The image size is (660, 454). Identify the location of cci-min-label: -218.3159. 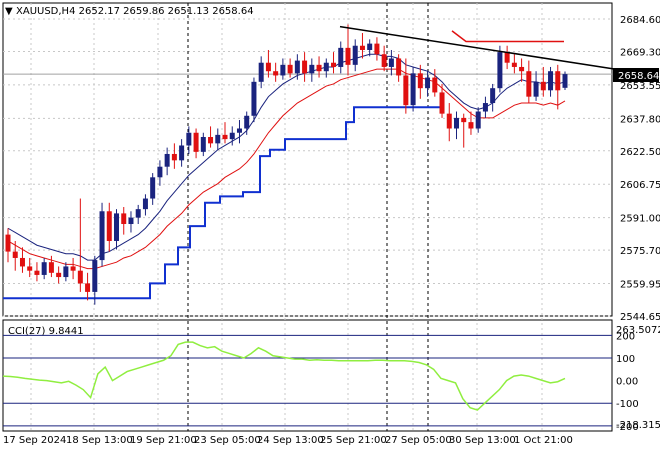
(638, 425).